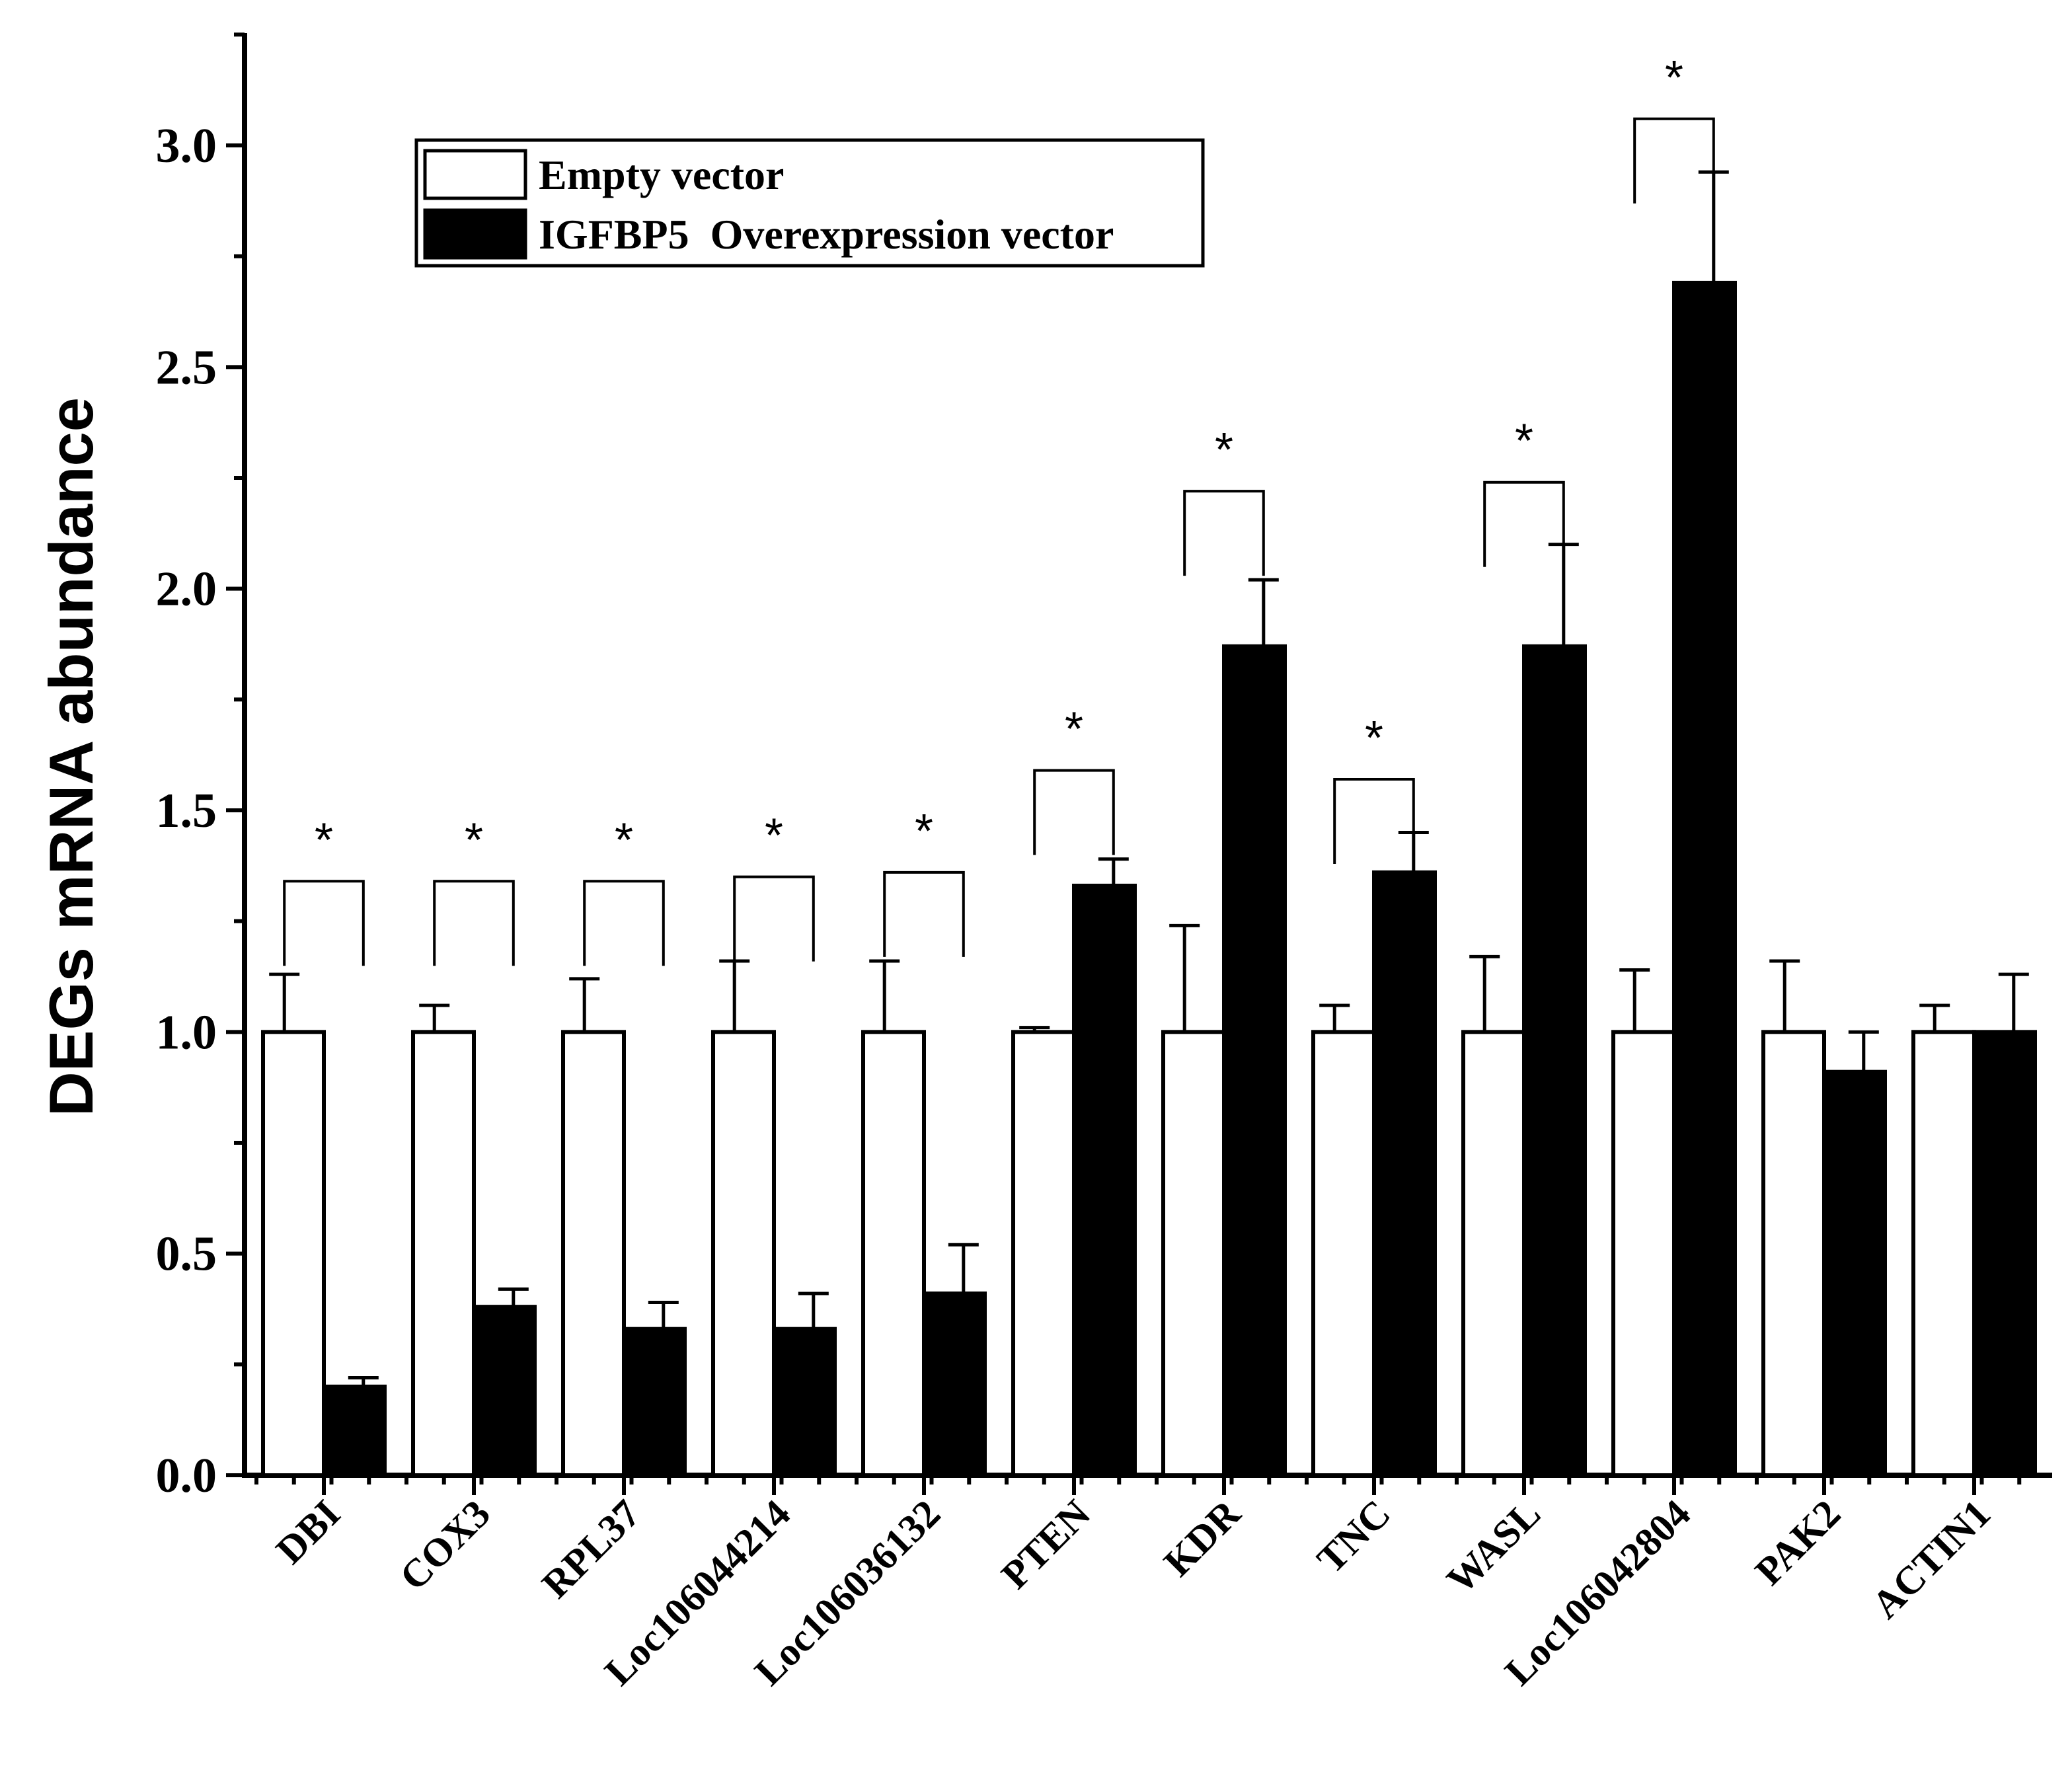  Describe the element at coordinates (1354, 1537) in the screenshot. I see `x-tick-label: TNC` at that location.